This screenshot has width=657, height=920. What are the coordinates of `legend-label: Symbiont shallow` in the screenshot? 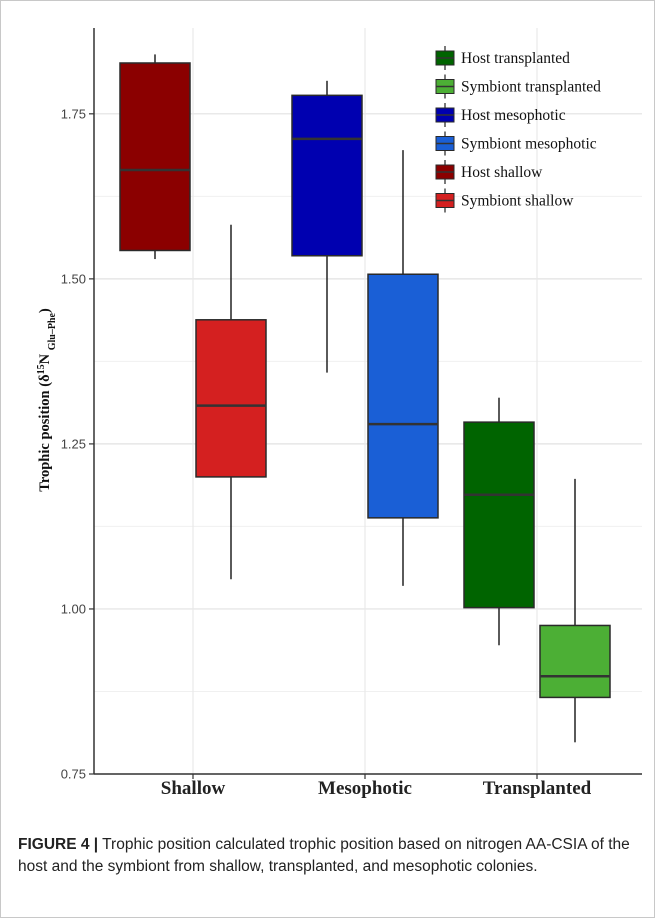 It's located at (517, 201).